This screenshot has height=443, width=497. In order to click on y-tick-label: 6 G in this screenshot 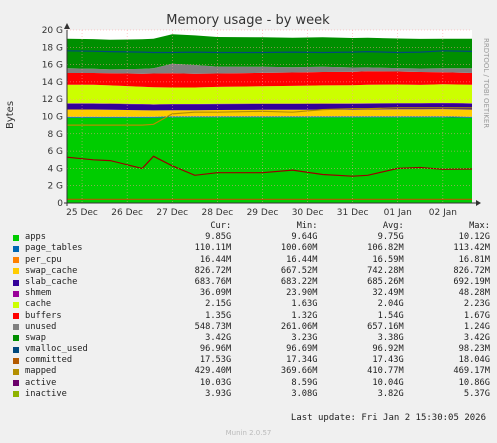, I will do `click(55, 152)`.